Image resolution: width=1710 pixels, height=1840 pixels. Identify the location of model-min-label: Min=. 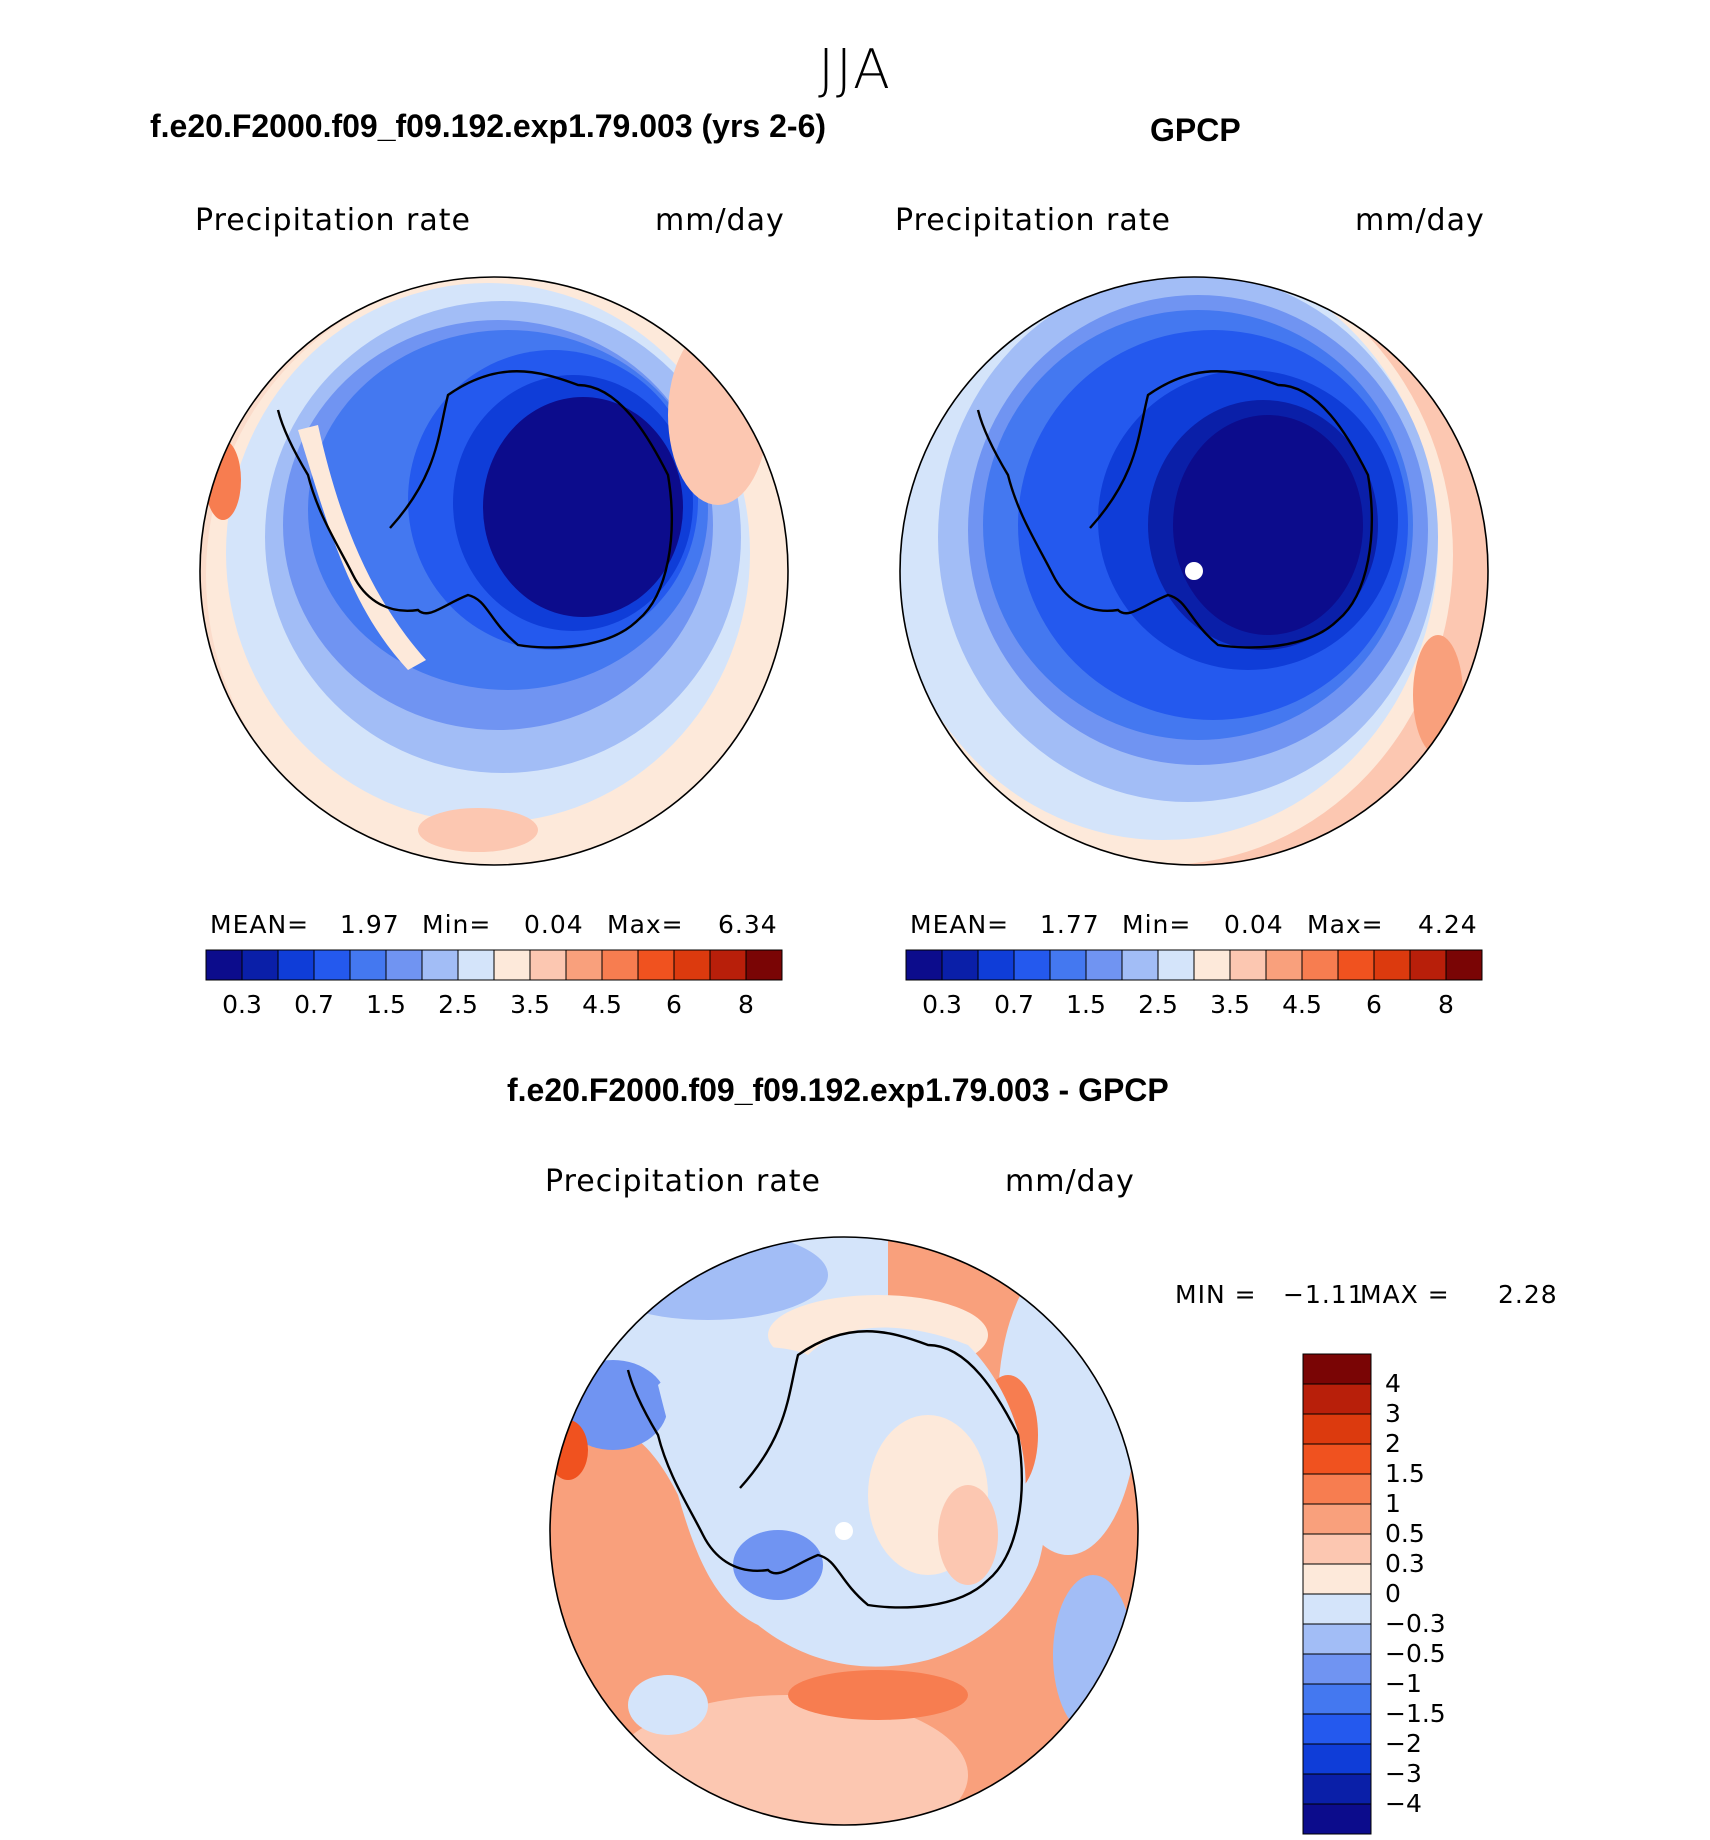
(457, 924).